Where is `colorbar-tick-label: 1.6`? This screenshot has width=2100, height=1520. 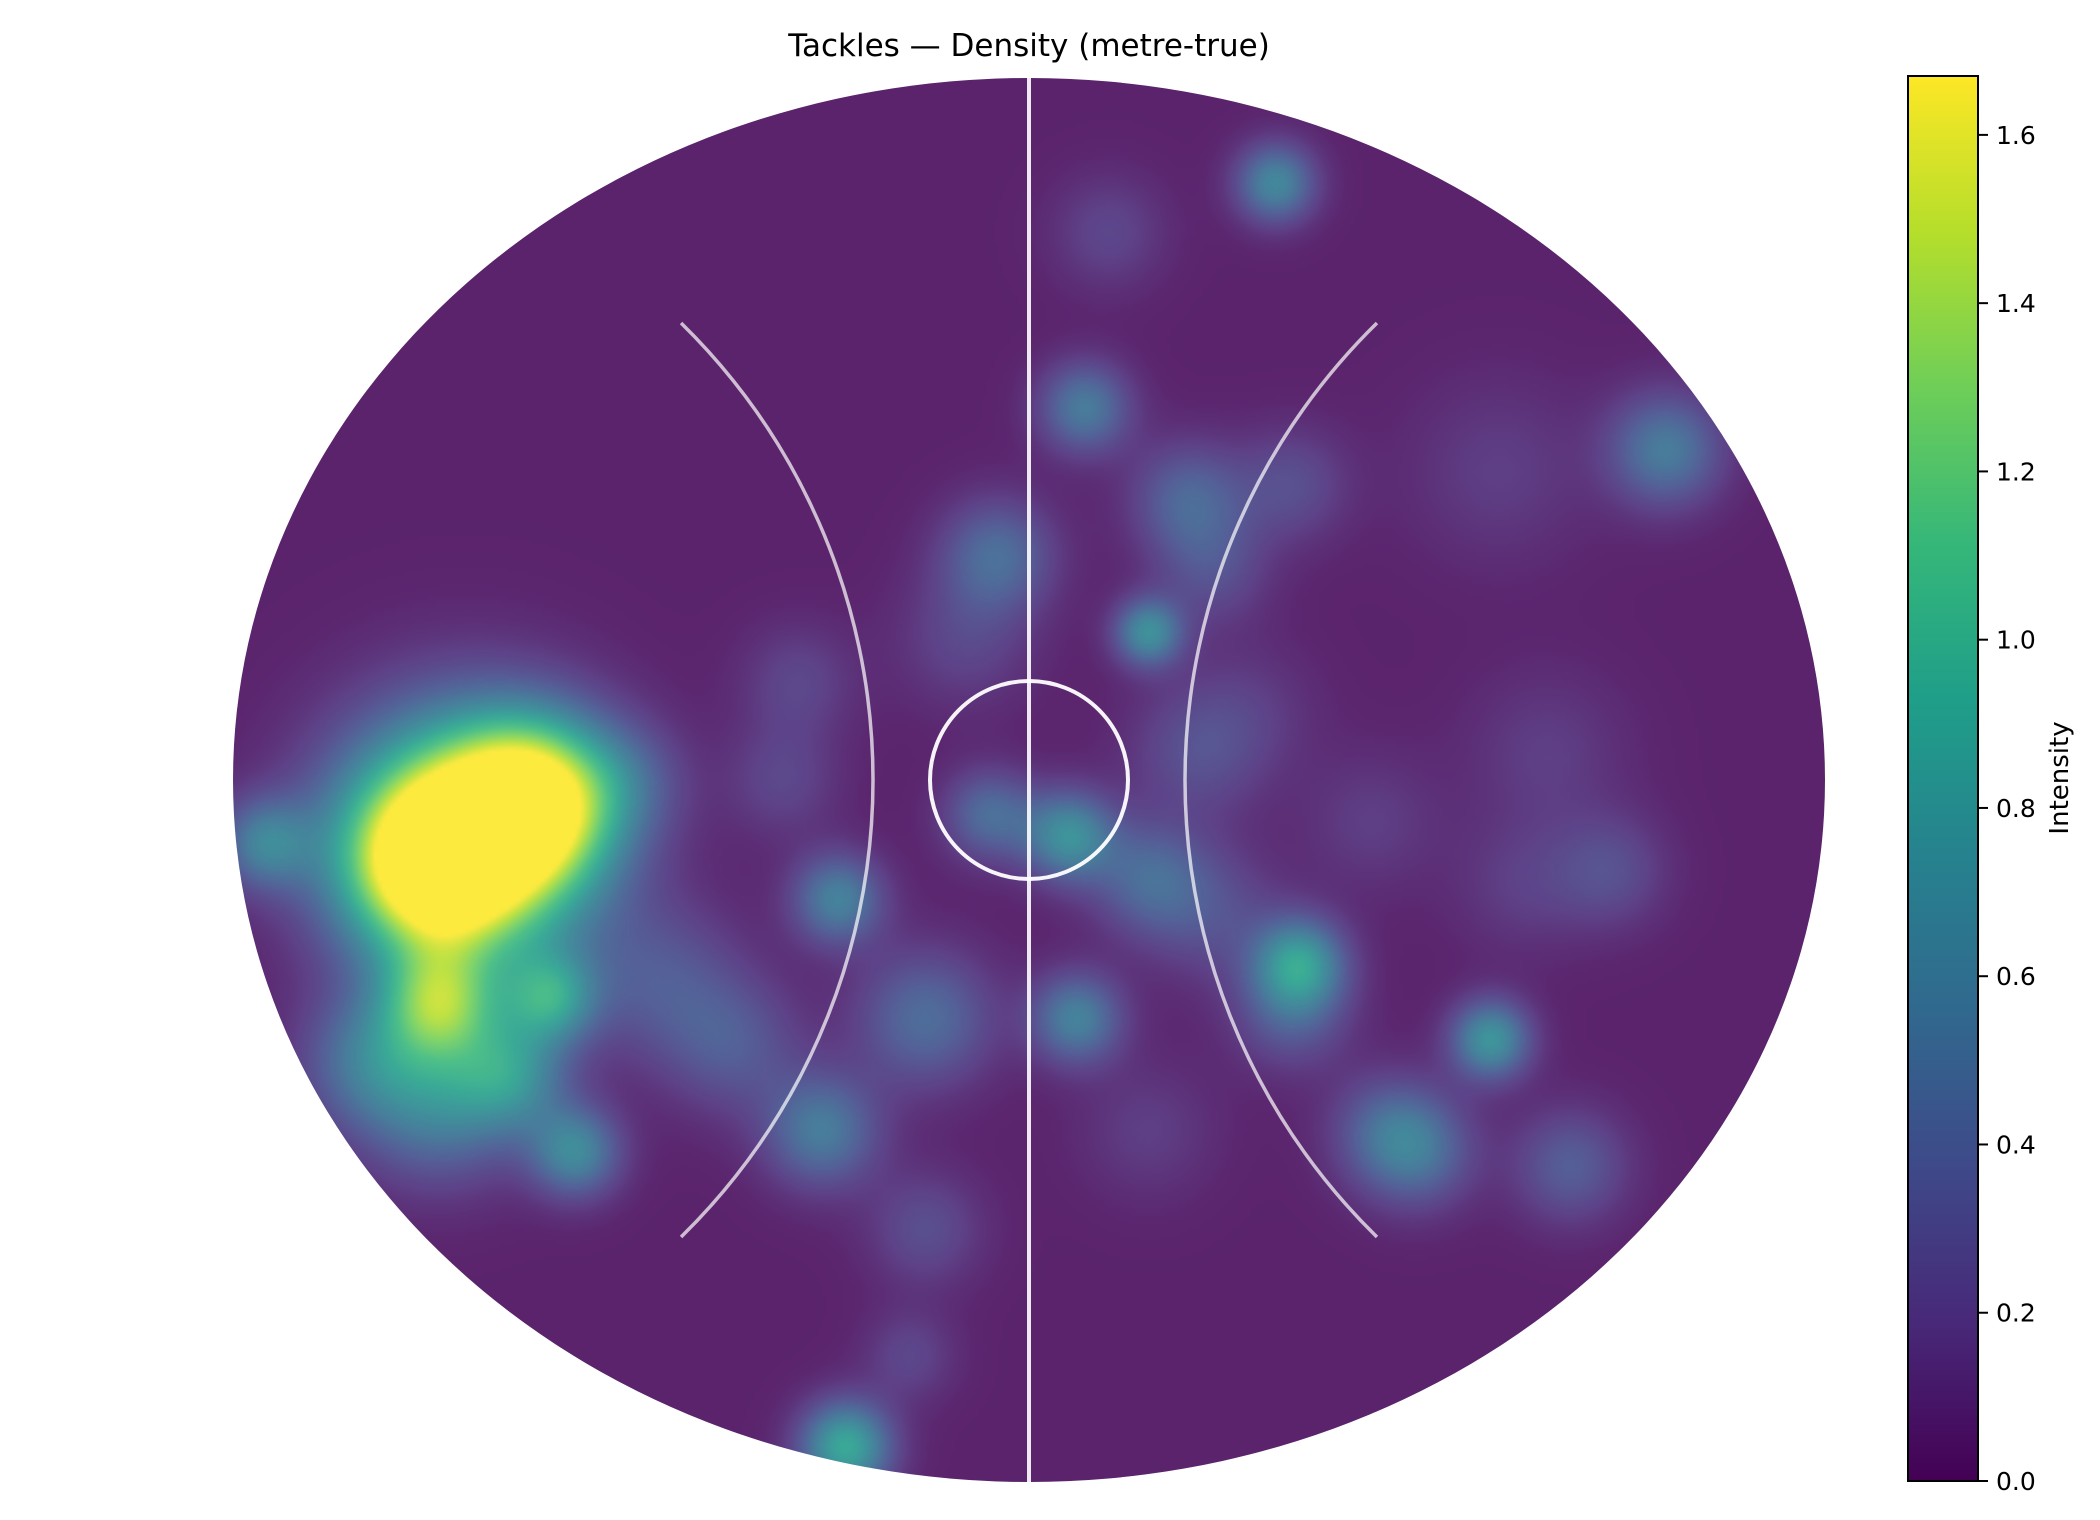
colorbar-tick-label: 1.6 is located at coordinates (2016, 135).